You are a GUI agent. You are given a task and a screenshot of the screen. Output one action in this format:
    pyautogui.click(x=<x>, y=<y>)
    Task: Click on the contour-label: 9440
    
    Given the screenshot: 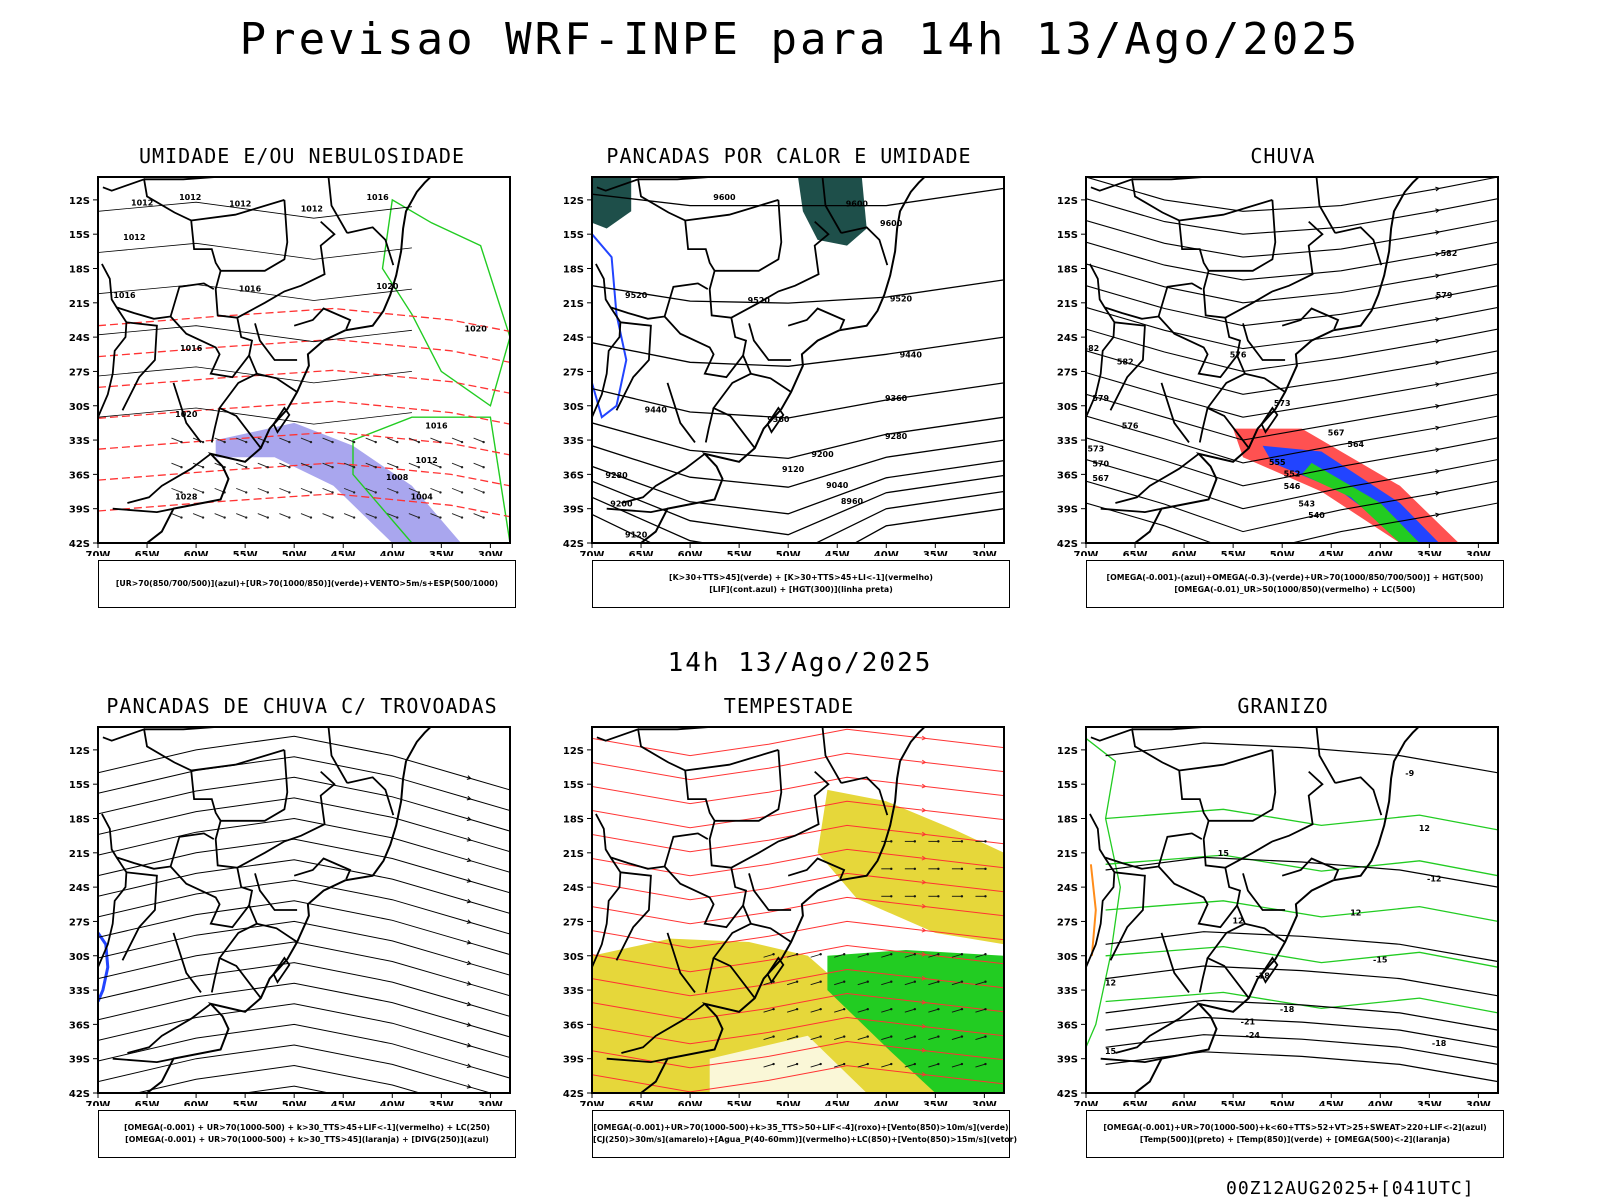 What is the action you would take?
    pyautogui.click(x=656, y=410)
    